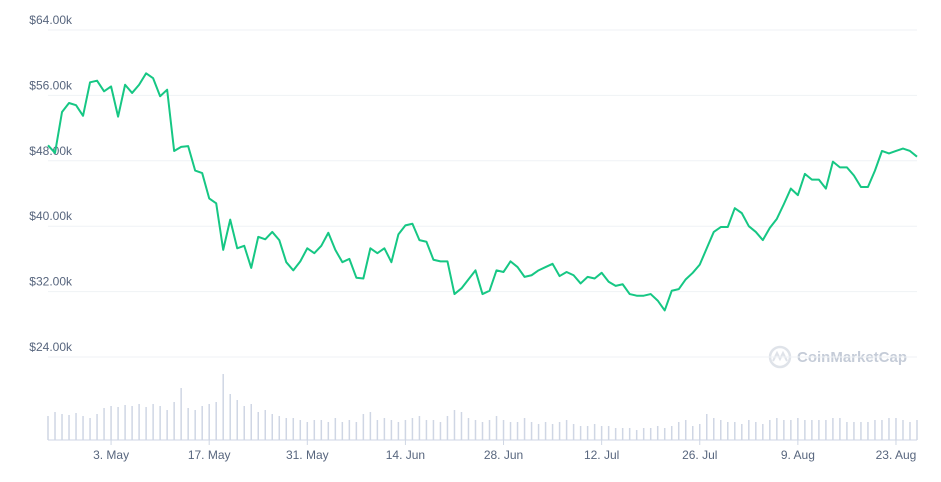 The image size is (941, 482). I want to click on y-tick-label: $56.00k, so click(51, 85).